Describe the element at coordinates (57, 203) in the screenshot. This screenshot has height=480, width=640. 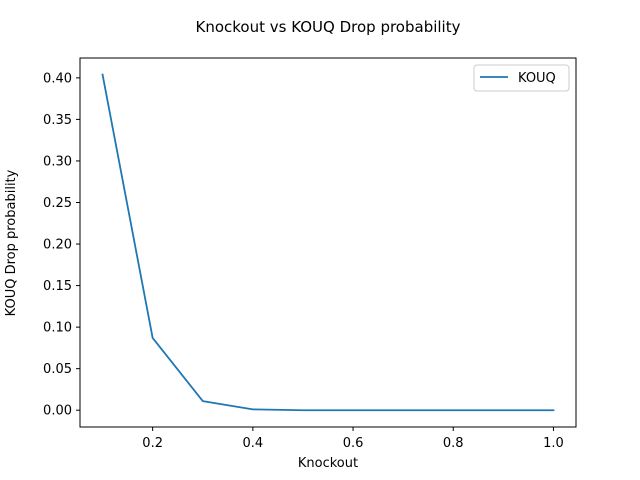
I see `y-tick-label: 0.25` at that location.